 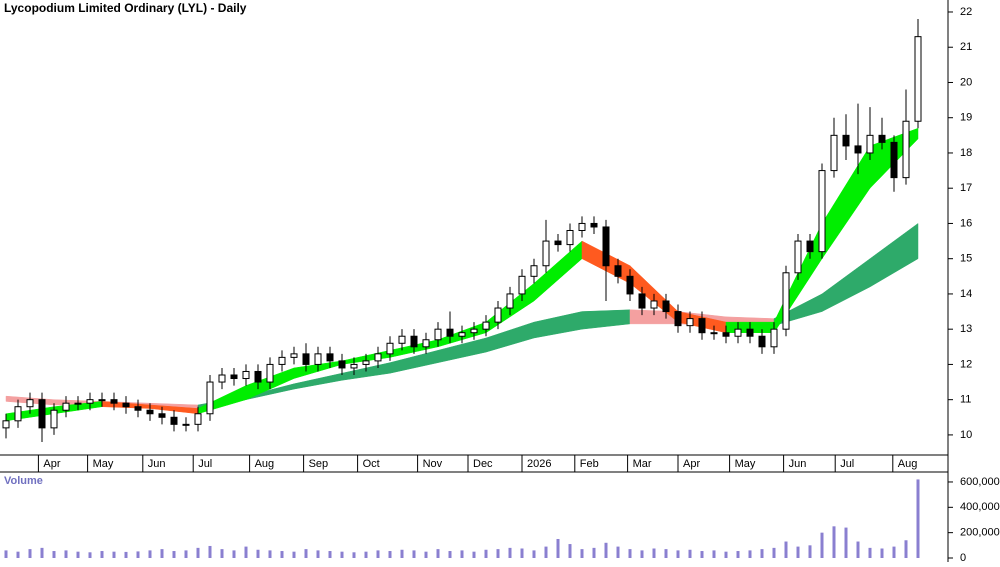 What do you see at coordinates (103, 464) in the screenshot?
I see `x-tick-label: May` at bounding box center [103, 464].